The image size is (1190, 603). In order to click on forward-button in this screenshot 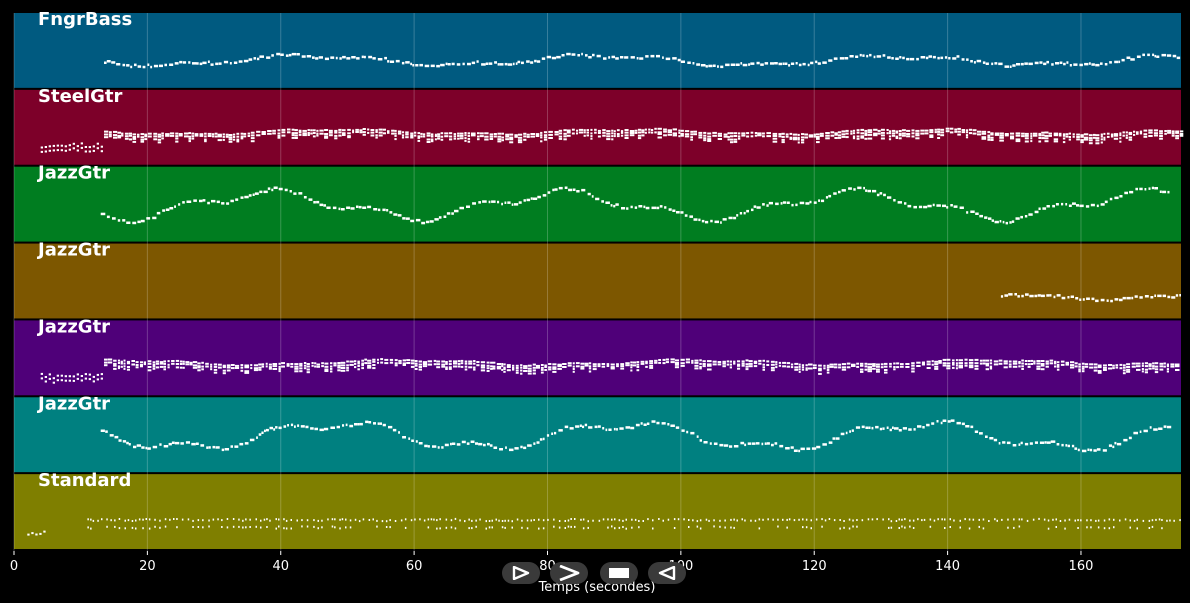, I will do `click(569, 573)`.